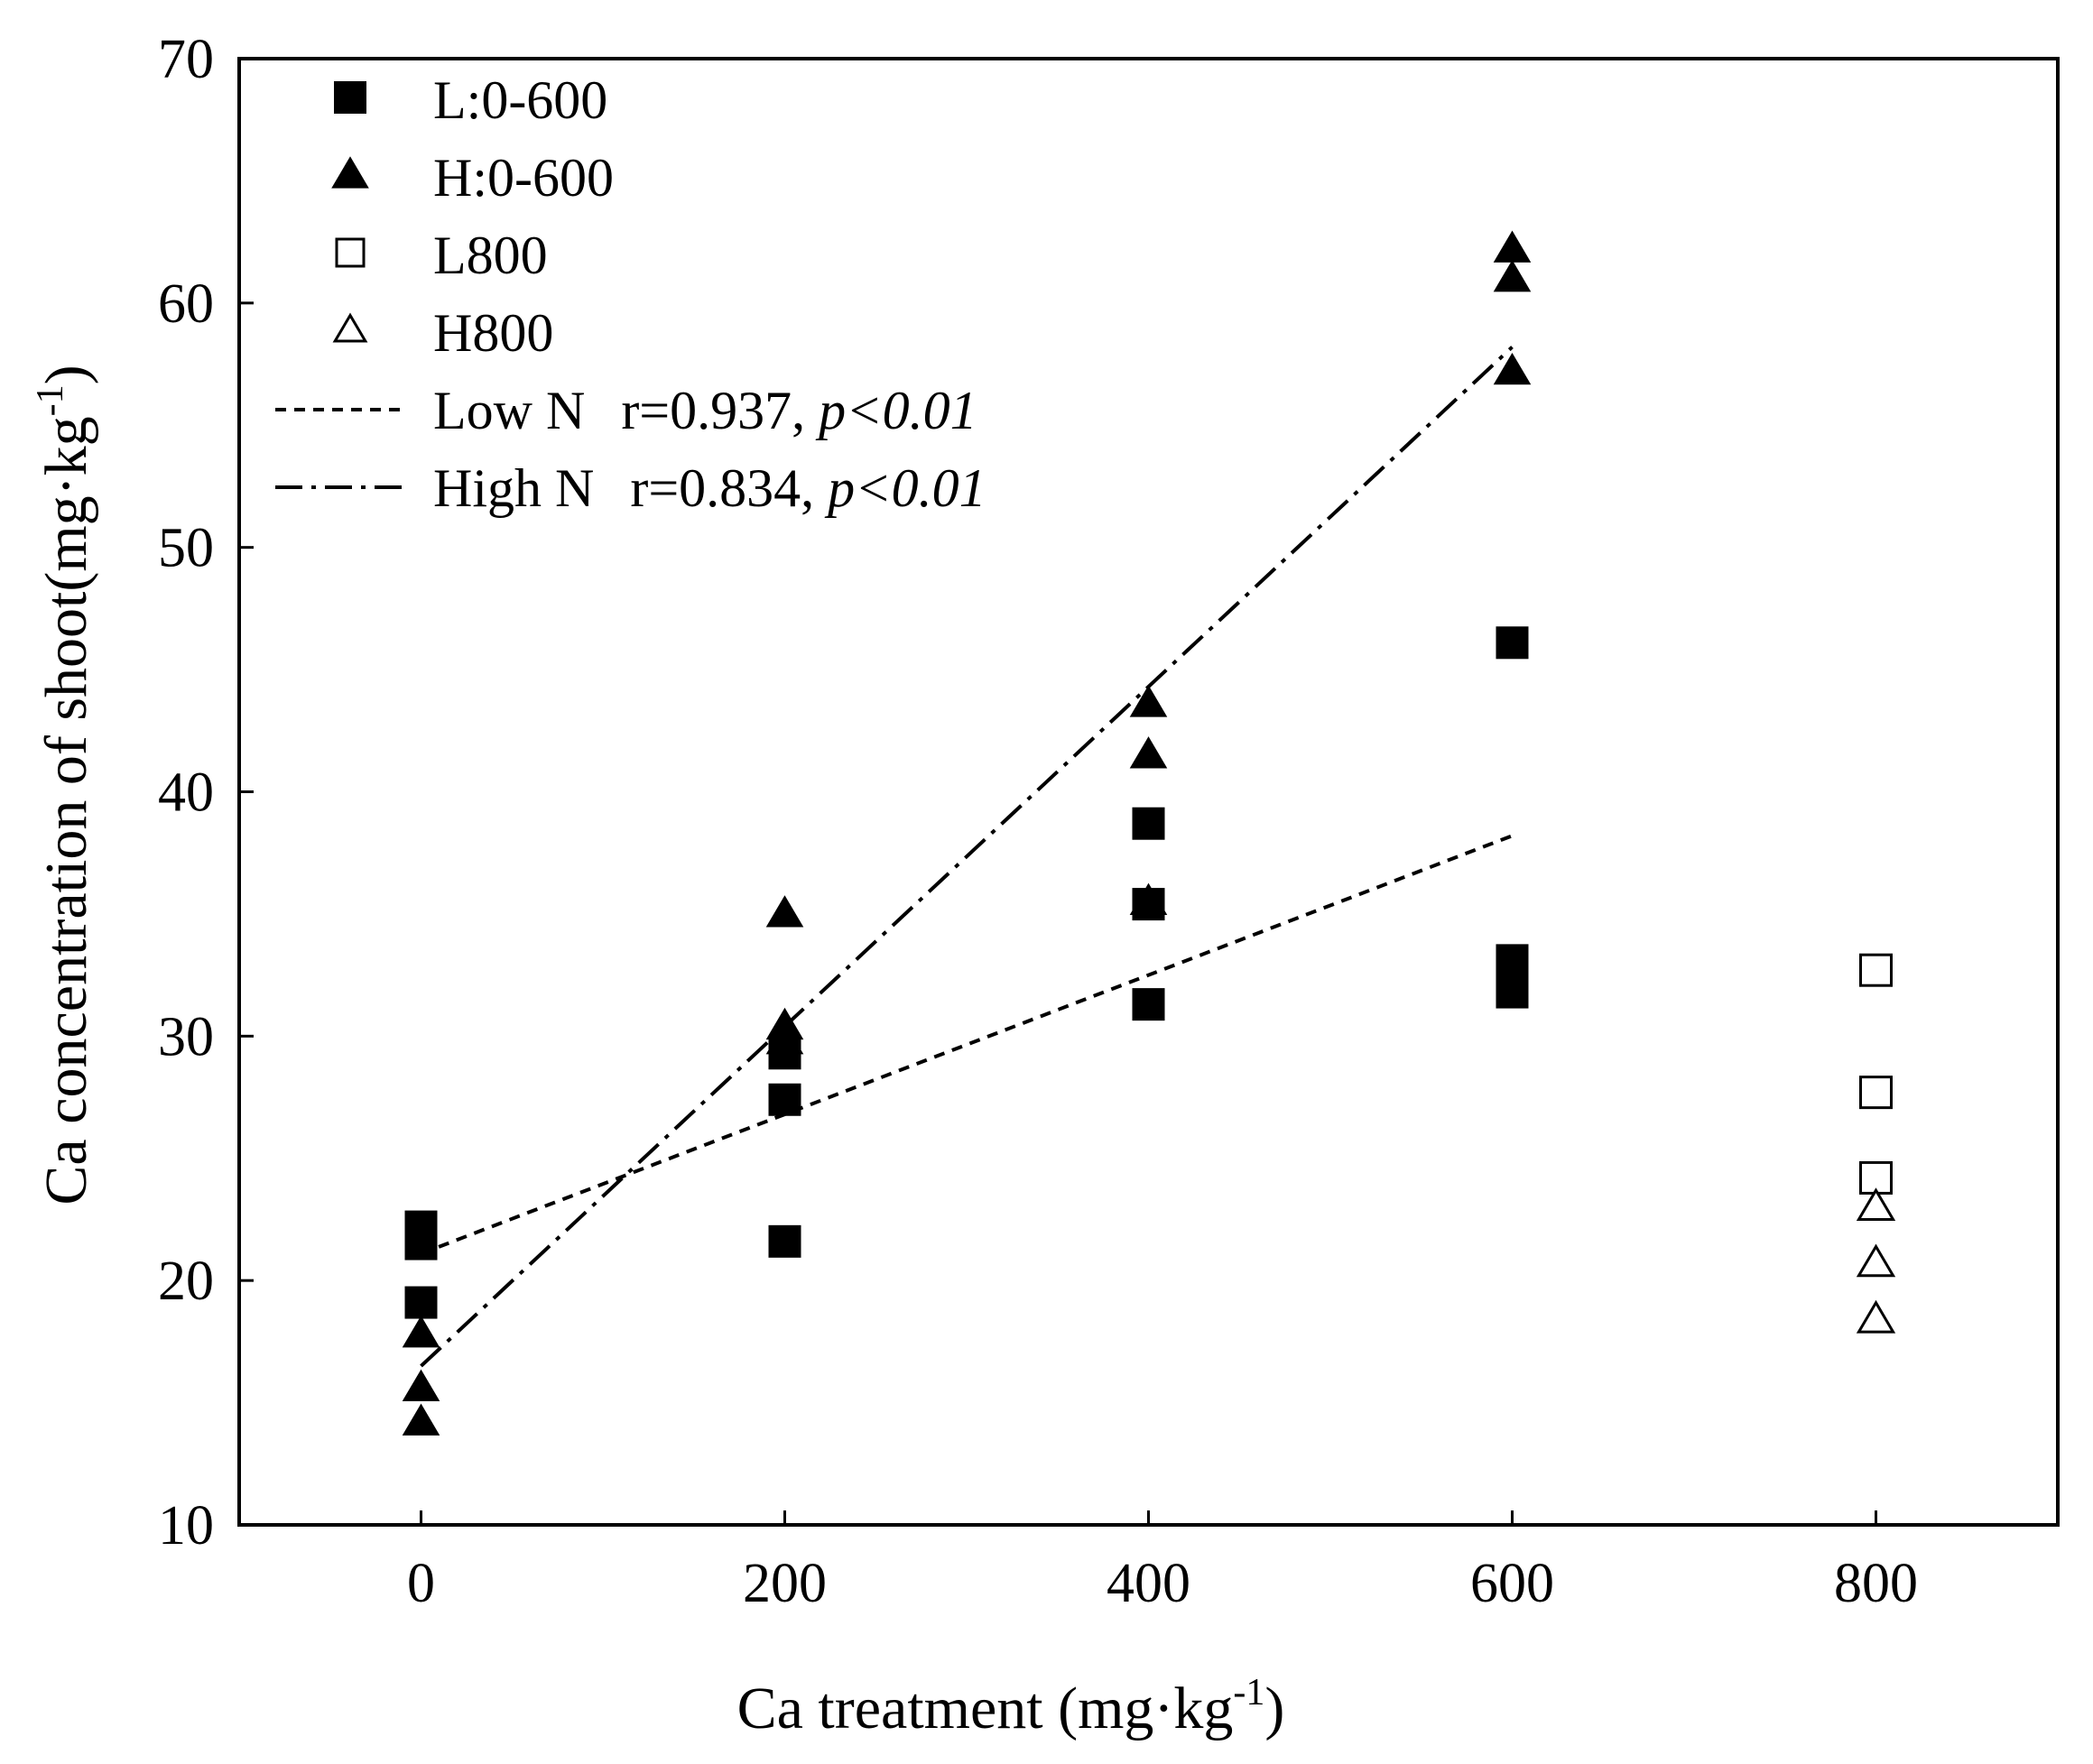 This screenshot has height=1764, width=2093. Describe the element at coordinates (186, 1036) in the screenshot. I see `y-tick-label: 30` at that location.